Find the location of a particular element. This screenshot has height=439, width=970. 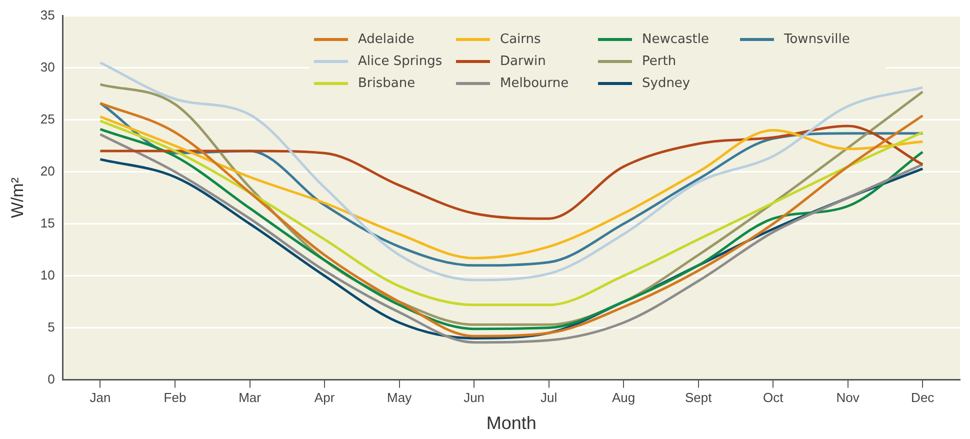

legend-label: Perth is located at coordinates (659, 61).